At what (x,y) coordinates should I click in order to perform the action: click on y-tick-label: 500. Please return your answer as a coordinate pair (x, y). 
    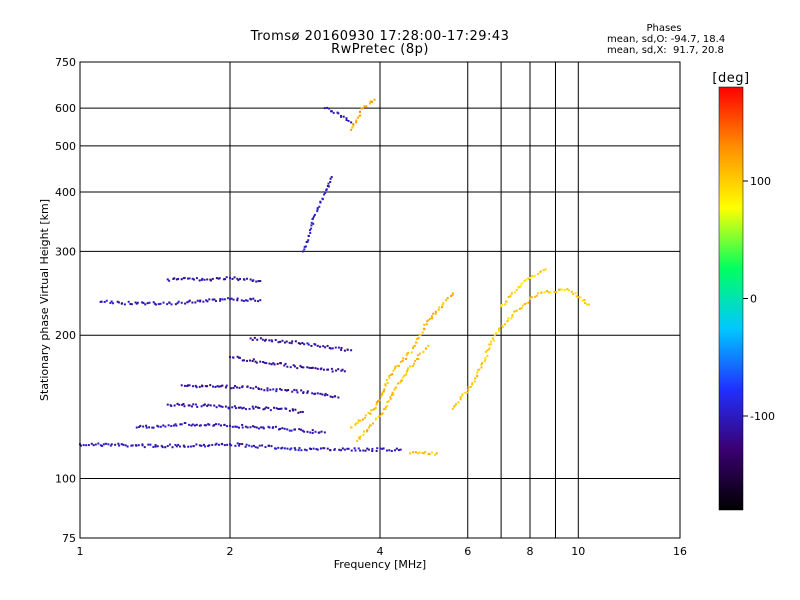
    Looking at the image, I should click on (65, 146).